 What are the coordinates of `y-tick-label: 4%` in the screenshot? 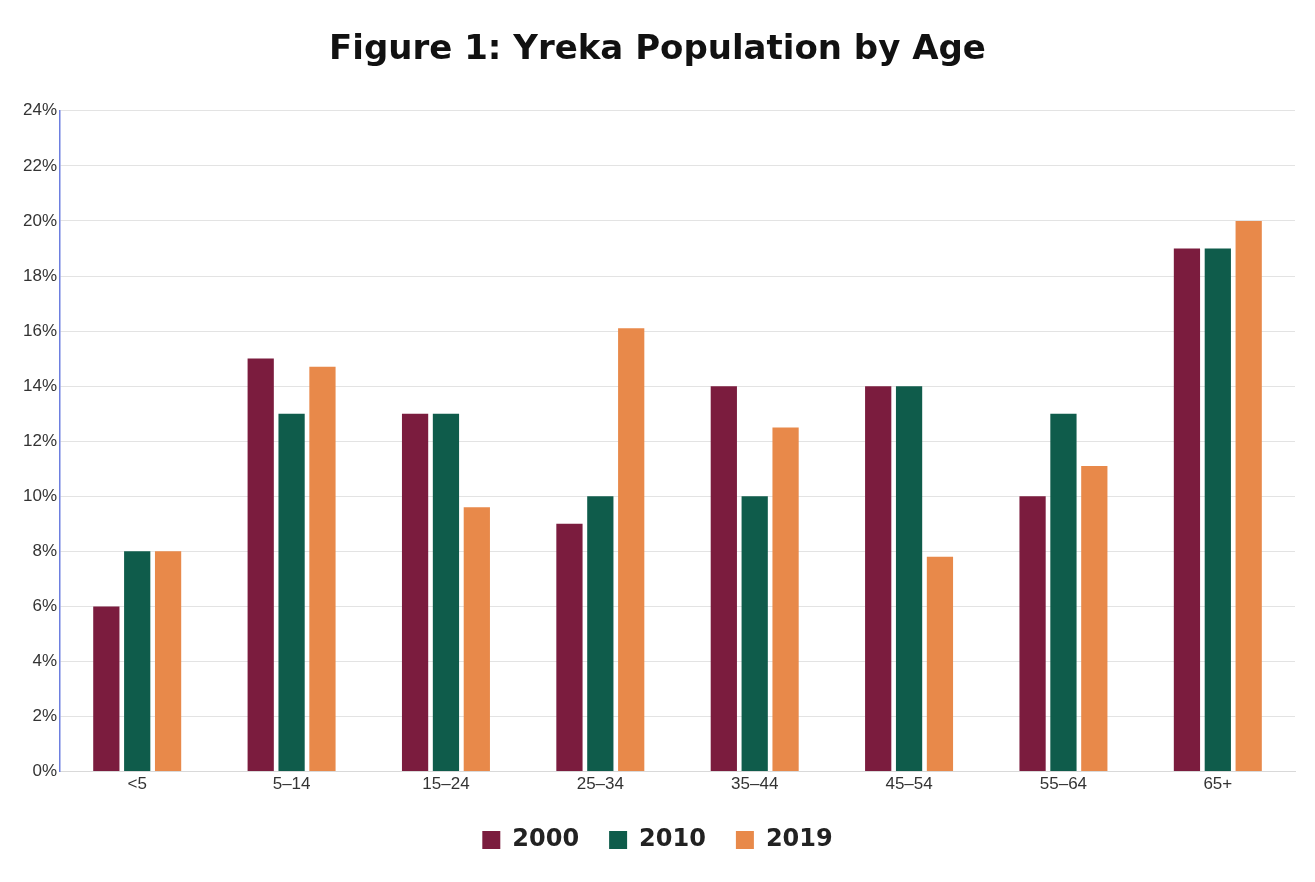 It's located at (45, 661).